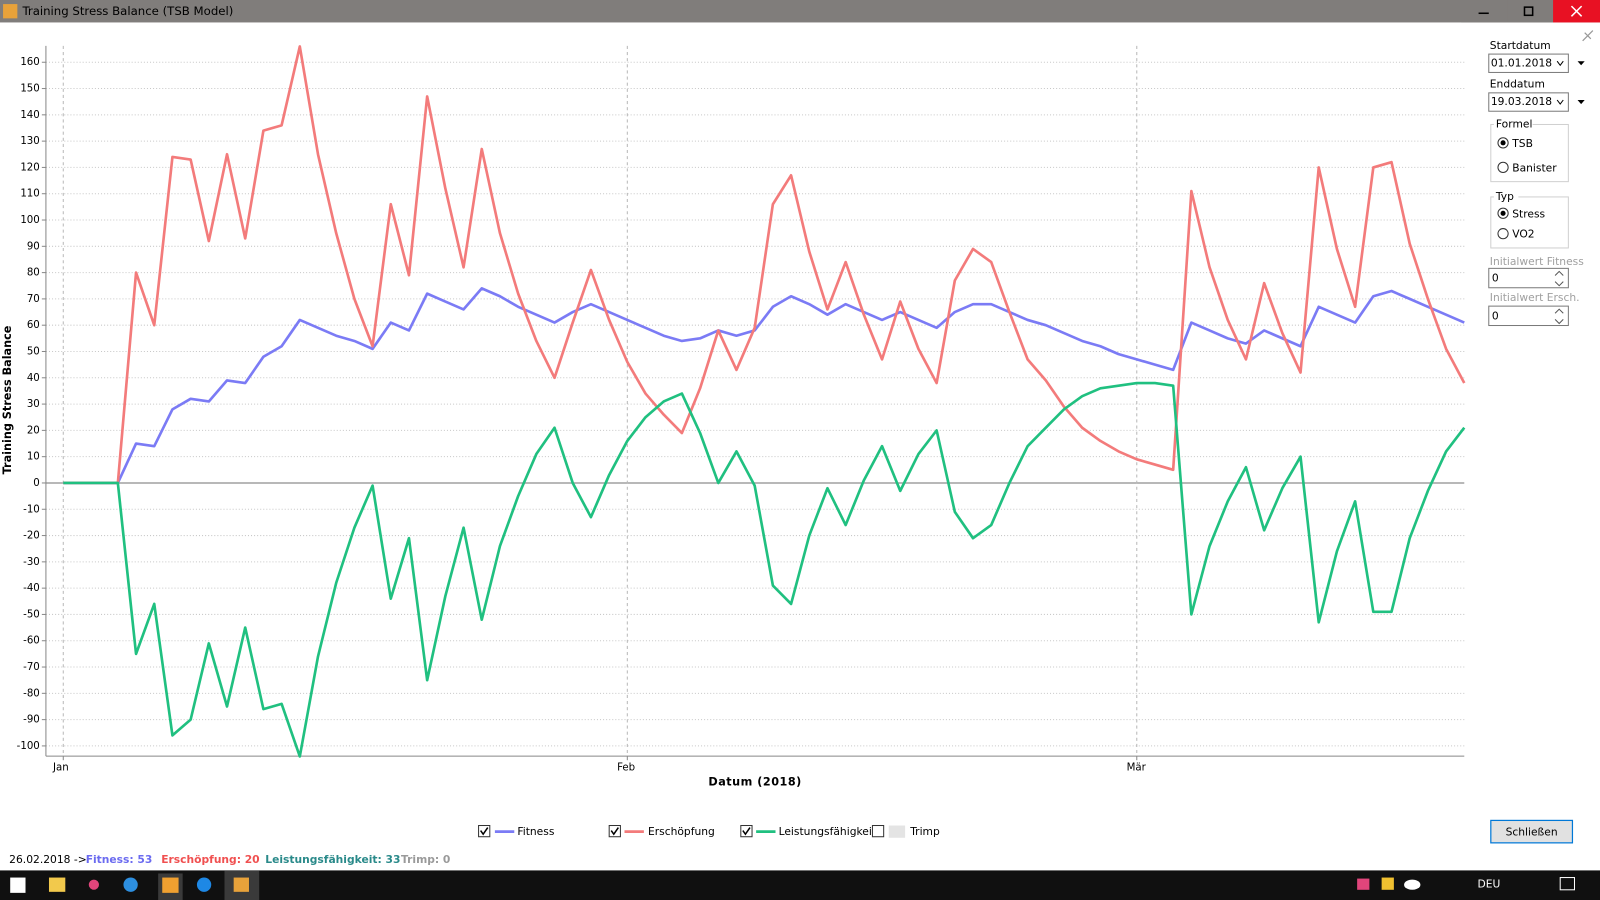 Image resolution: width=1600 pixels, height=900 pixels. What do you see at coordinates (29, 115) in the screenshot?
I see `y-tick-label: 140` at bounding box center [29, 115].